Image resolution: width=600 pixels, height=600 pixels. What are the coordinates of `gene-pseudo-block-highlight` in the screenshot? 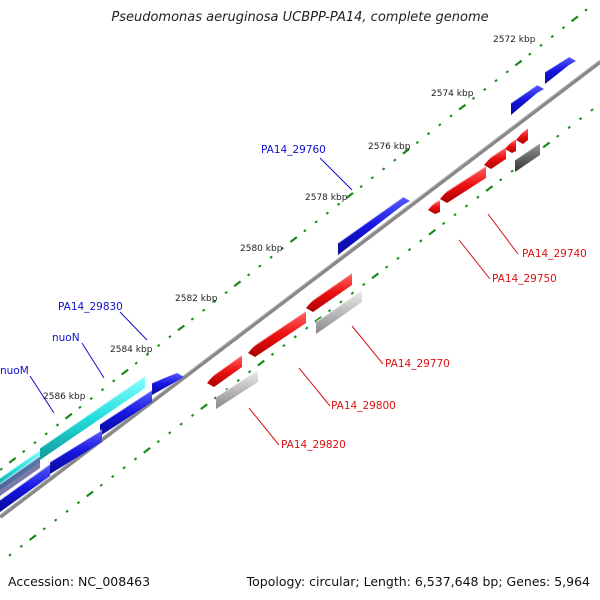 It's located at (237, 383).